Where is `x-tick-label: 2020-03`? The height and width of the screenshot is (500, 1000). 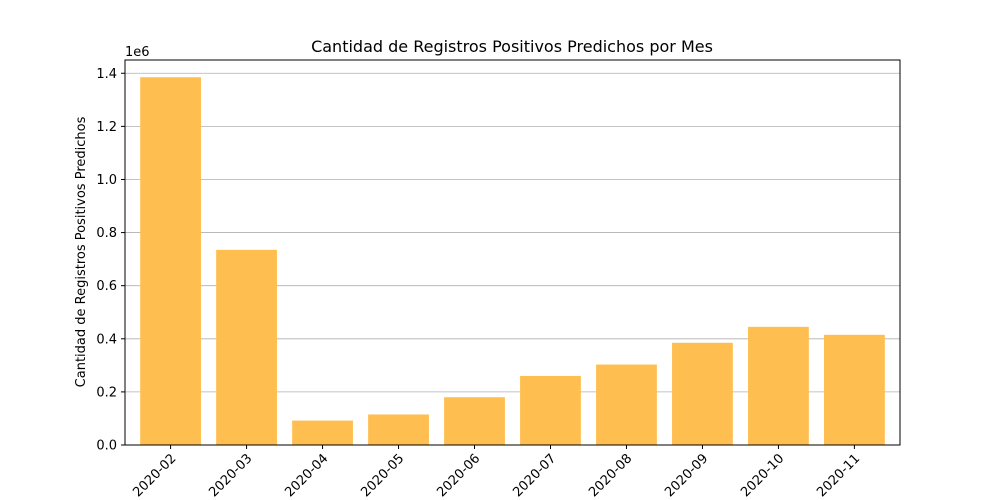 x-tick-label: 2020-03 is located at coordinates (230, 475).